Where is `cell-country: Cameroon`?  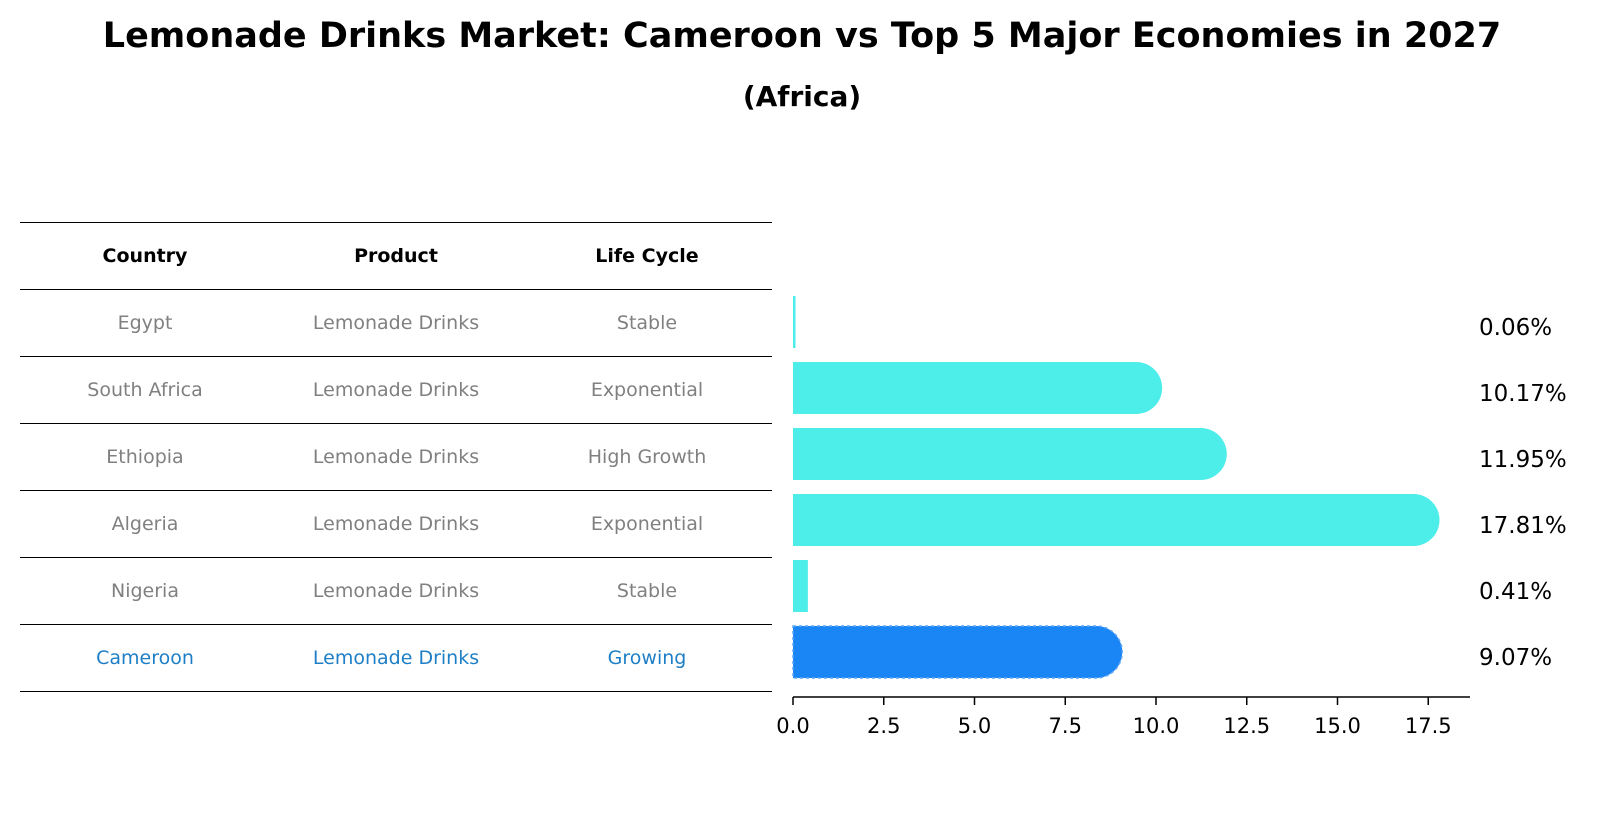 cell-country: Cameroon is located at coordinates (145, 658).